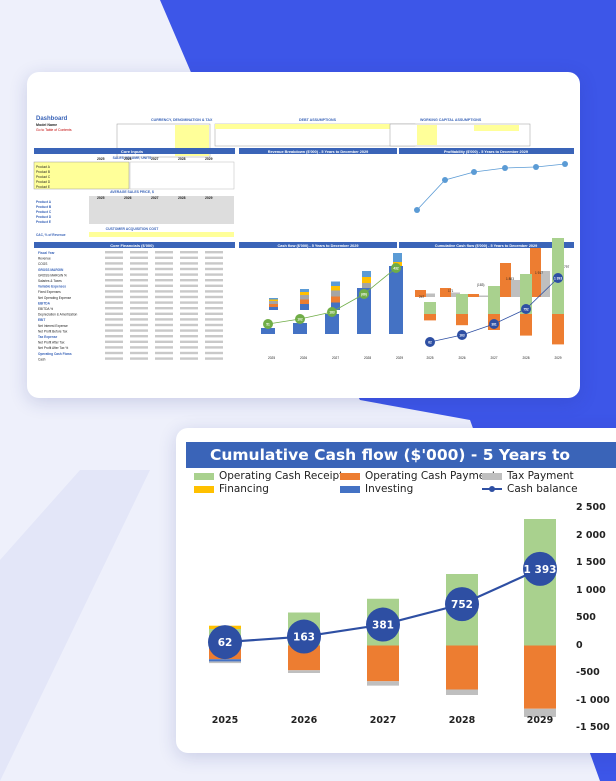 Image resolution: width=616 pixels, height=781 pixels. What do you see at coordinates (225, 662) in the screenshot?
I see `bar-tax-payment` at bounding box center [225, 662].